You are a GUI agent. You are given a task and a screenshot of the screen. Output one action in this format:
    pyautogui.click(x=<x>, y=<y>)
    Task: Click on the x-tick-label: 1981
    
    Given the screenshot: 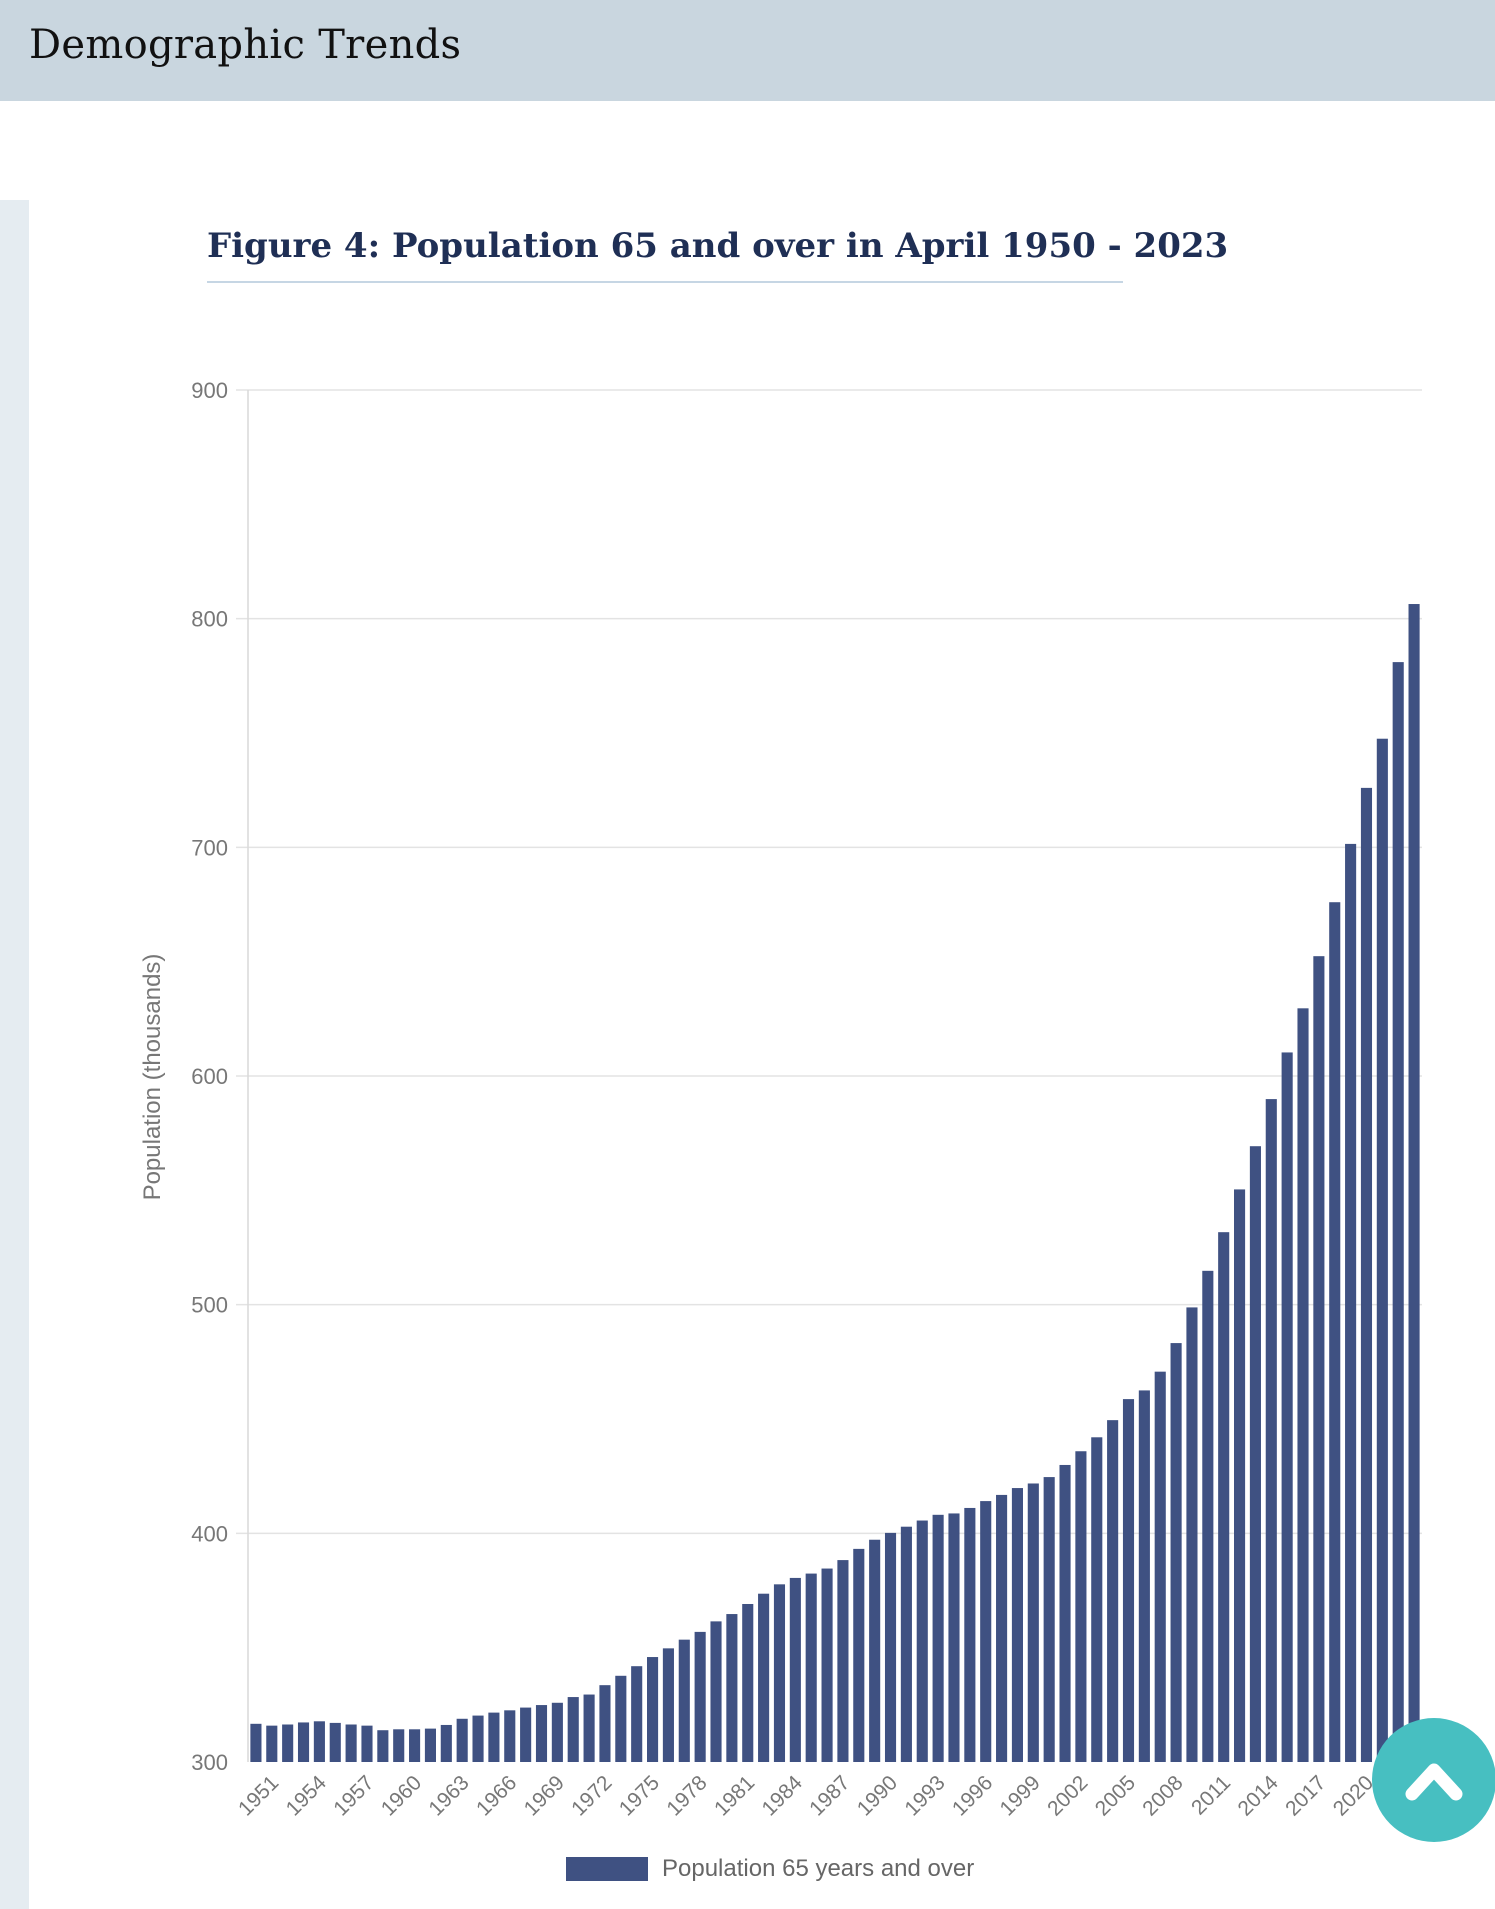 What is the action you would take?
    pyautogui.click(x=734, y=1795)
    